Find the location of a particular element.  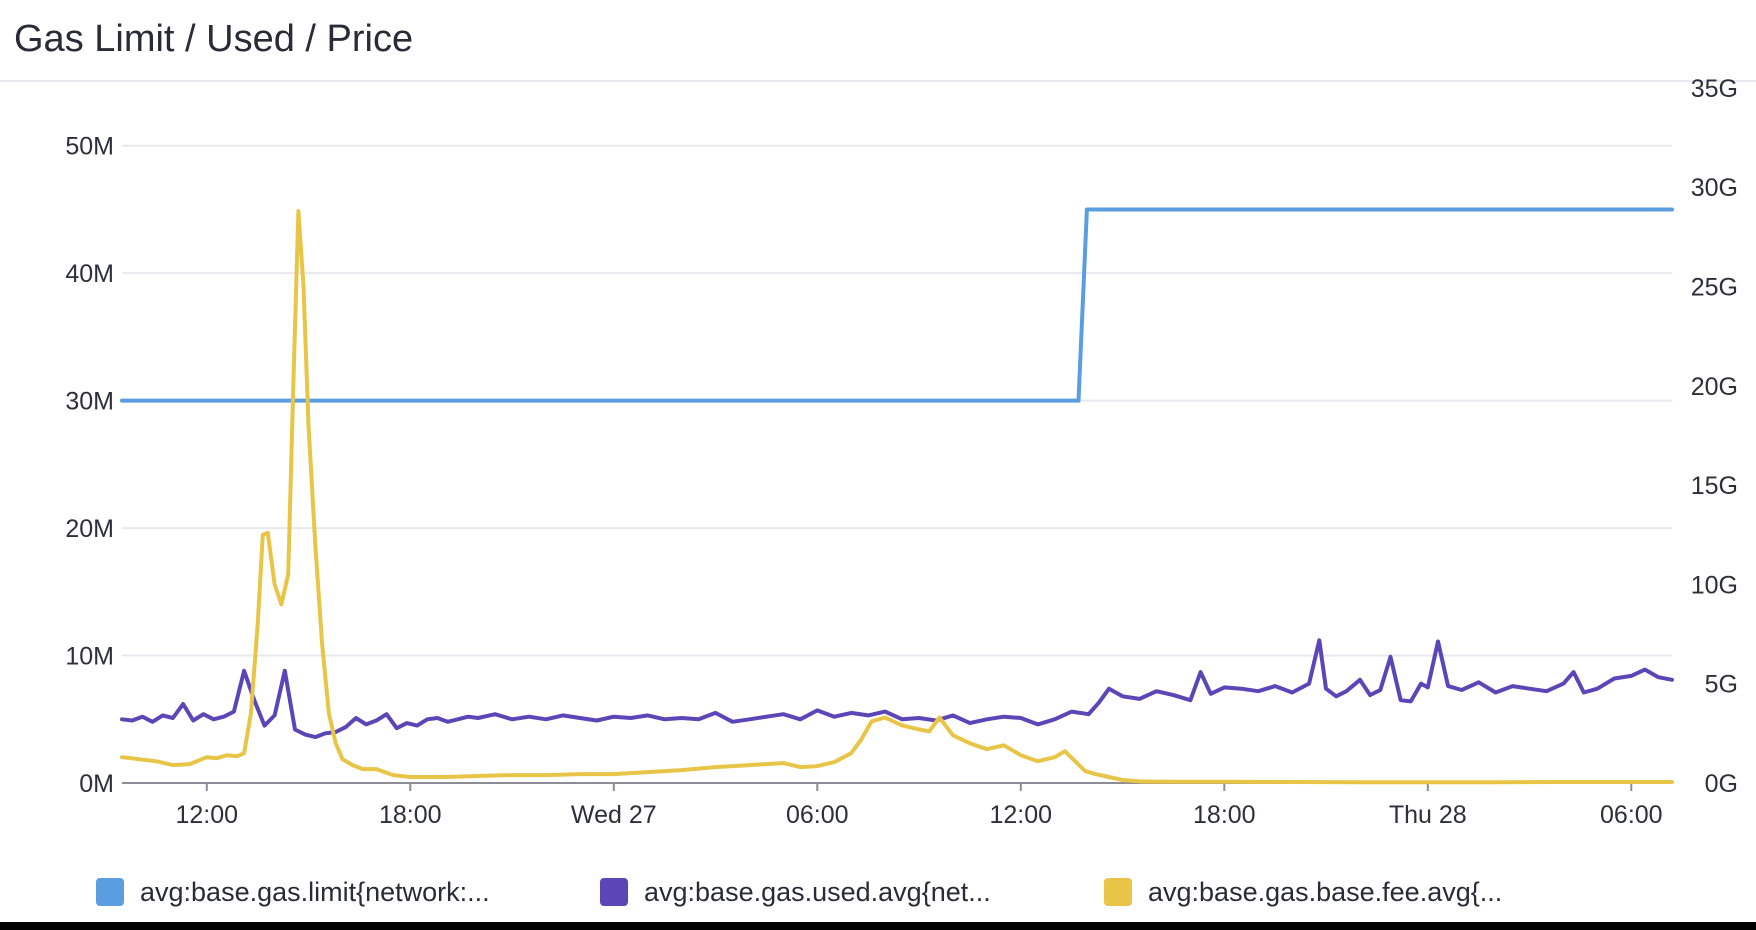

y-axis-right: 0G 5G 10G 15G 20G 25G 30G 35G is located at coordinates (1714, 436).